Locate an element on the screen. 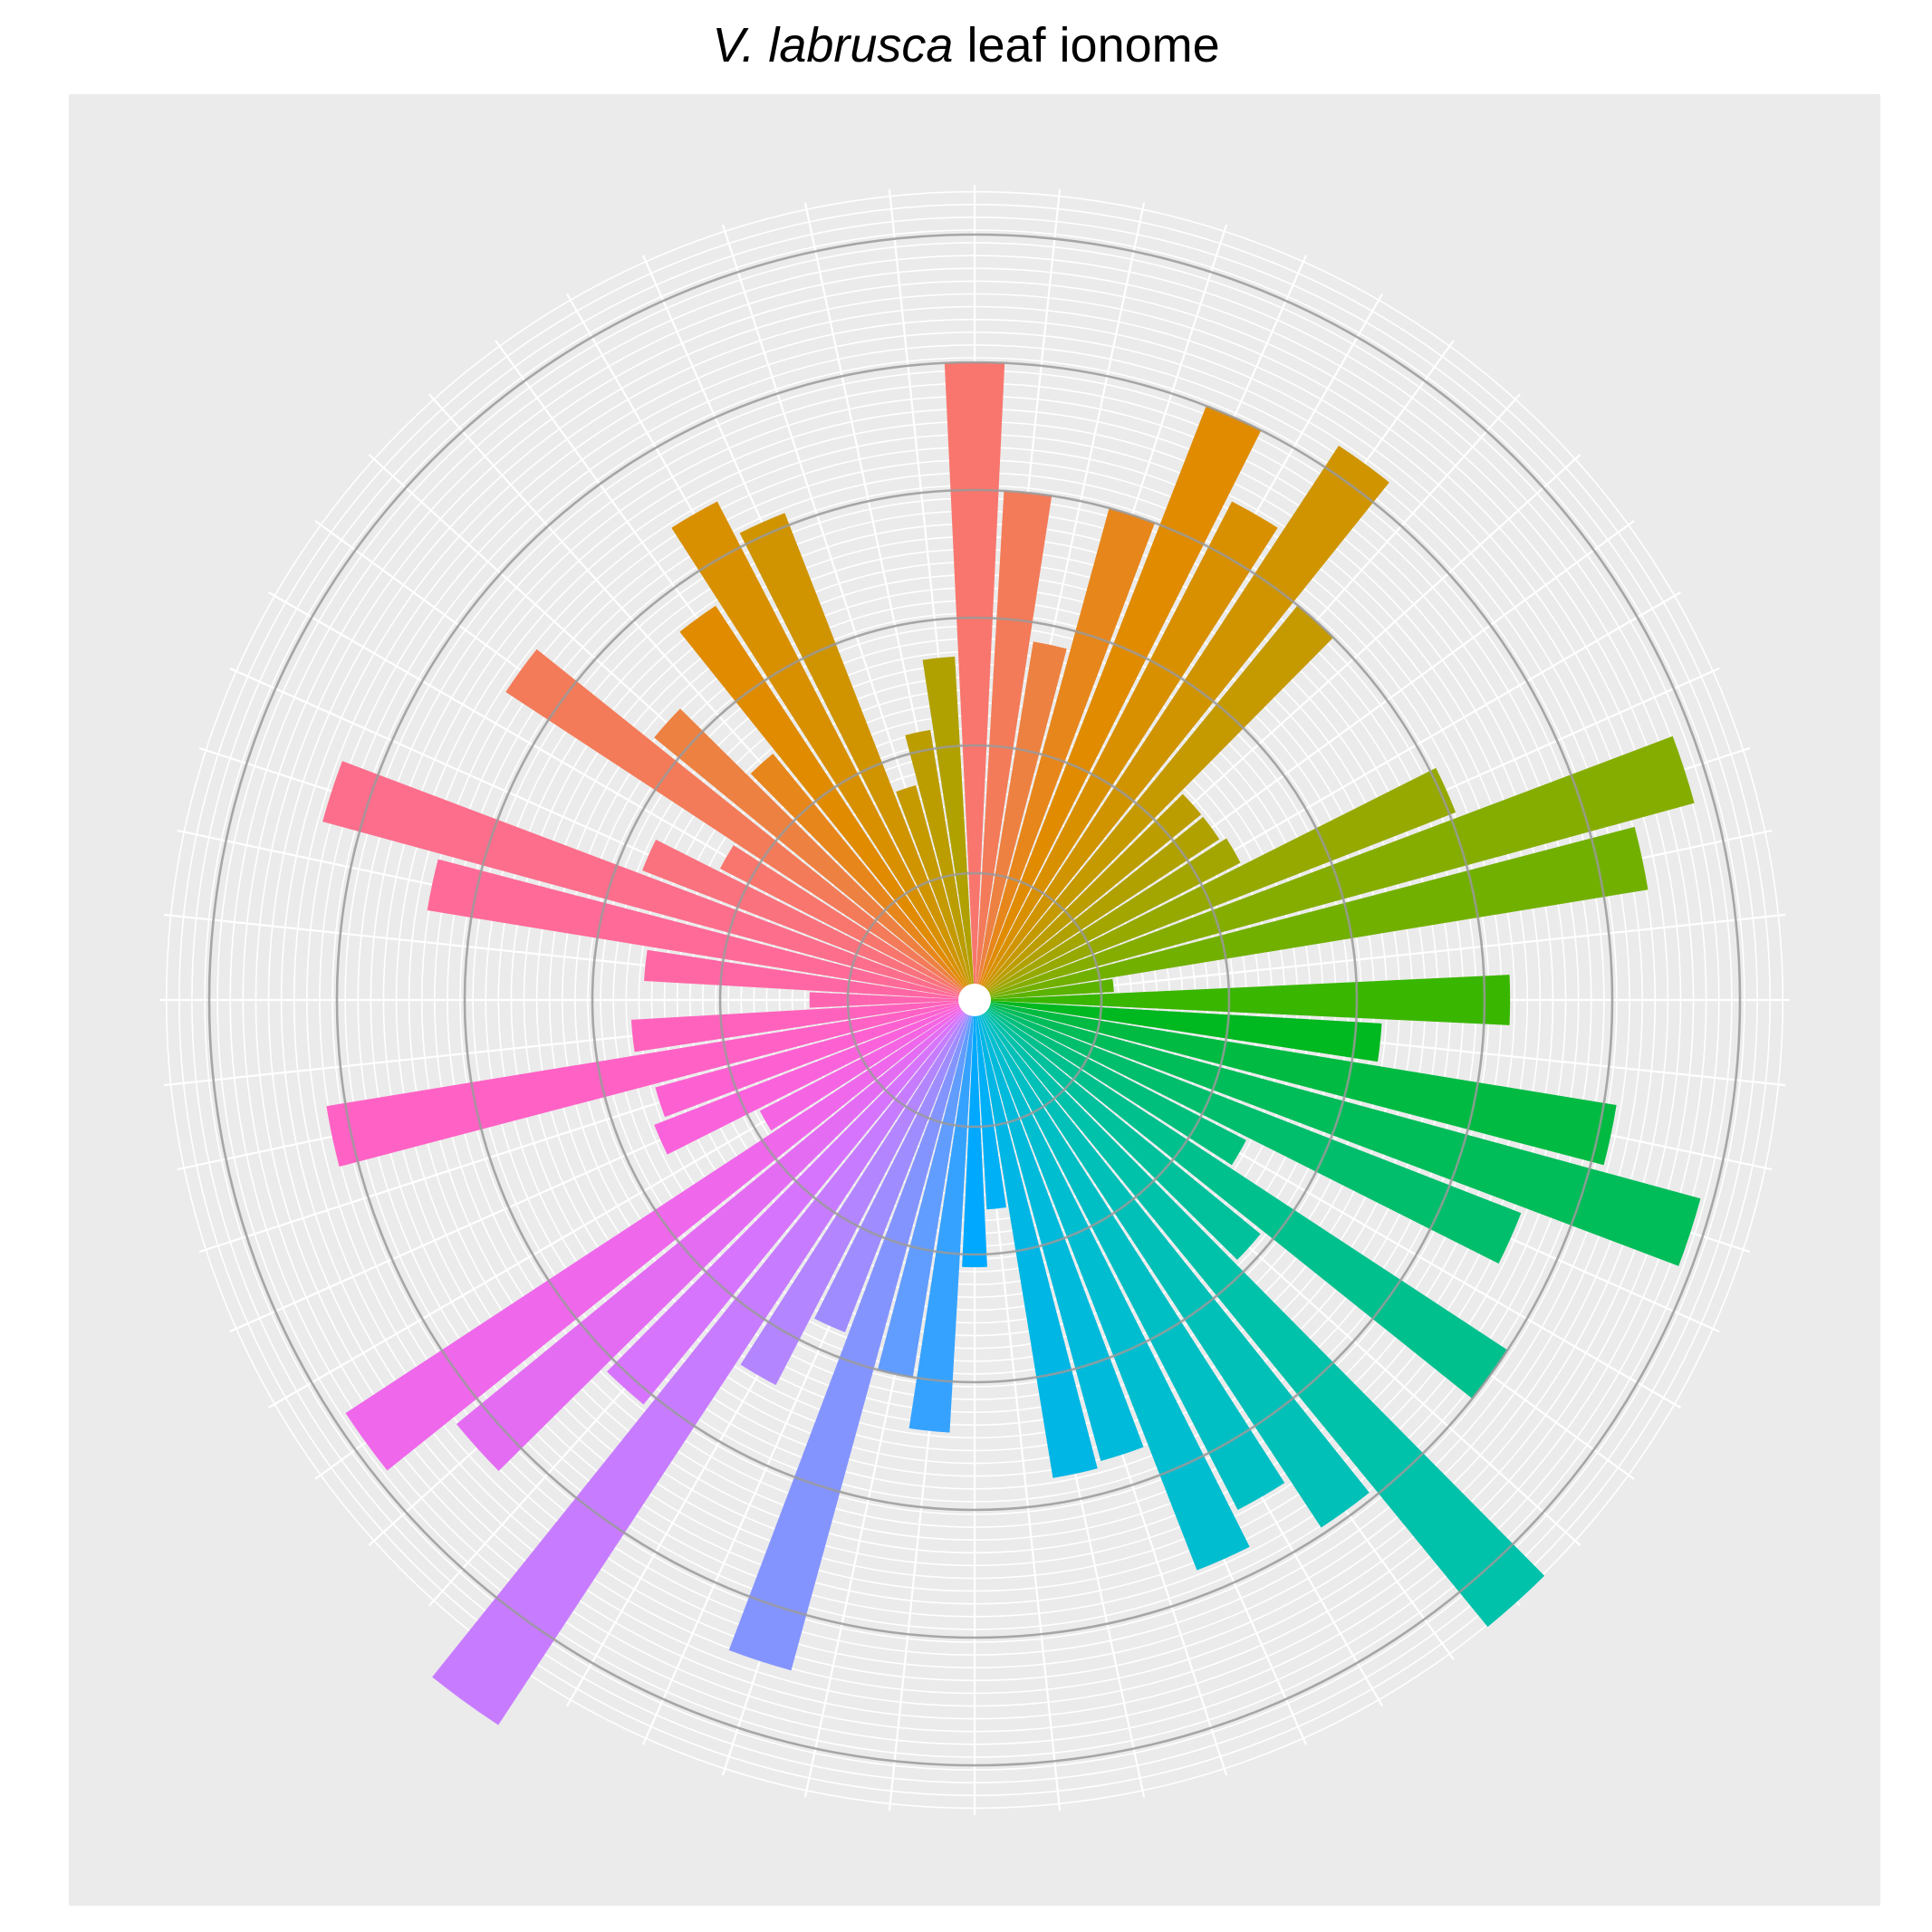 This screenshot has width=1932, height=1932. chart-title-rest: leaf ionome is located at coordinates (1086, 45).